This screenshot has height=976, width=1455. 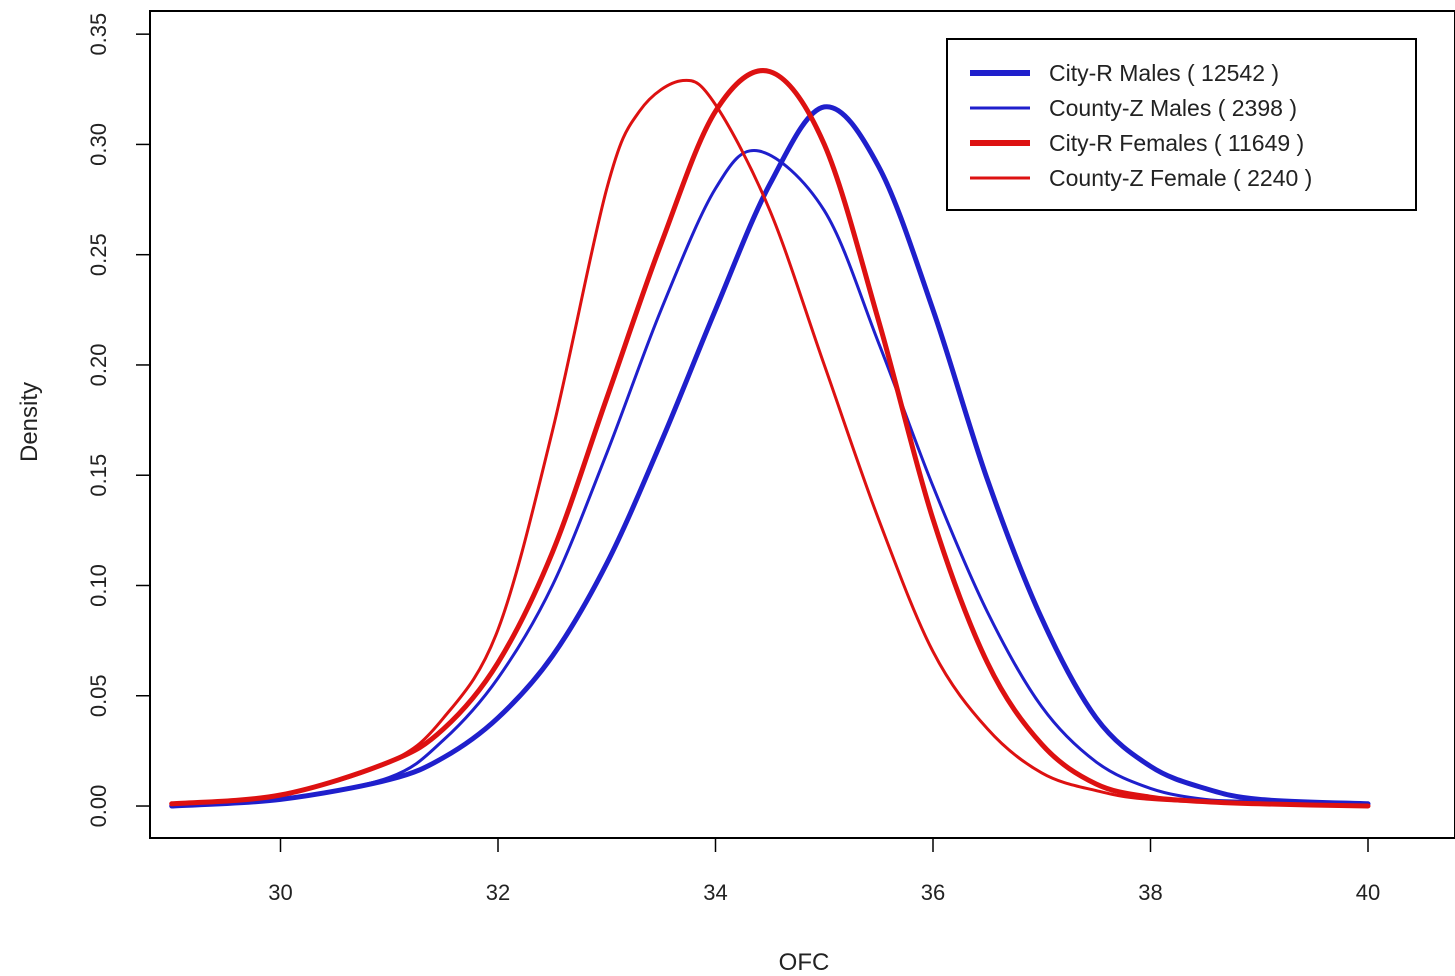 I want to click on y-tick-label: 0.20, so click(x=98, y=365).